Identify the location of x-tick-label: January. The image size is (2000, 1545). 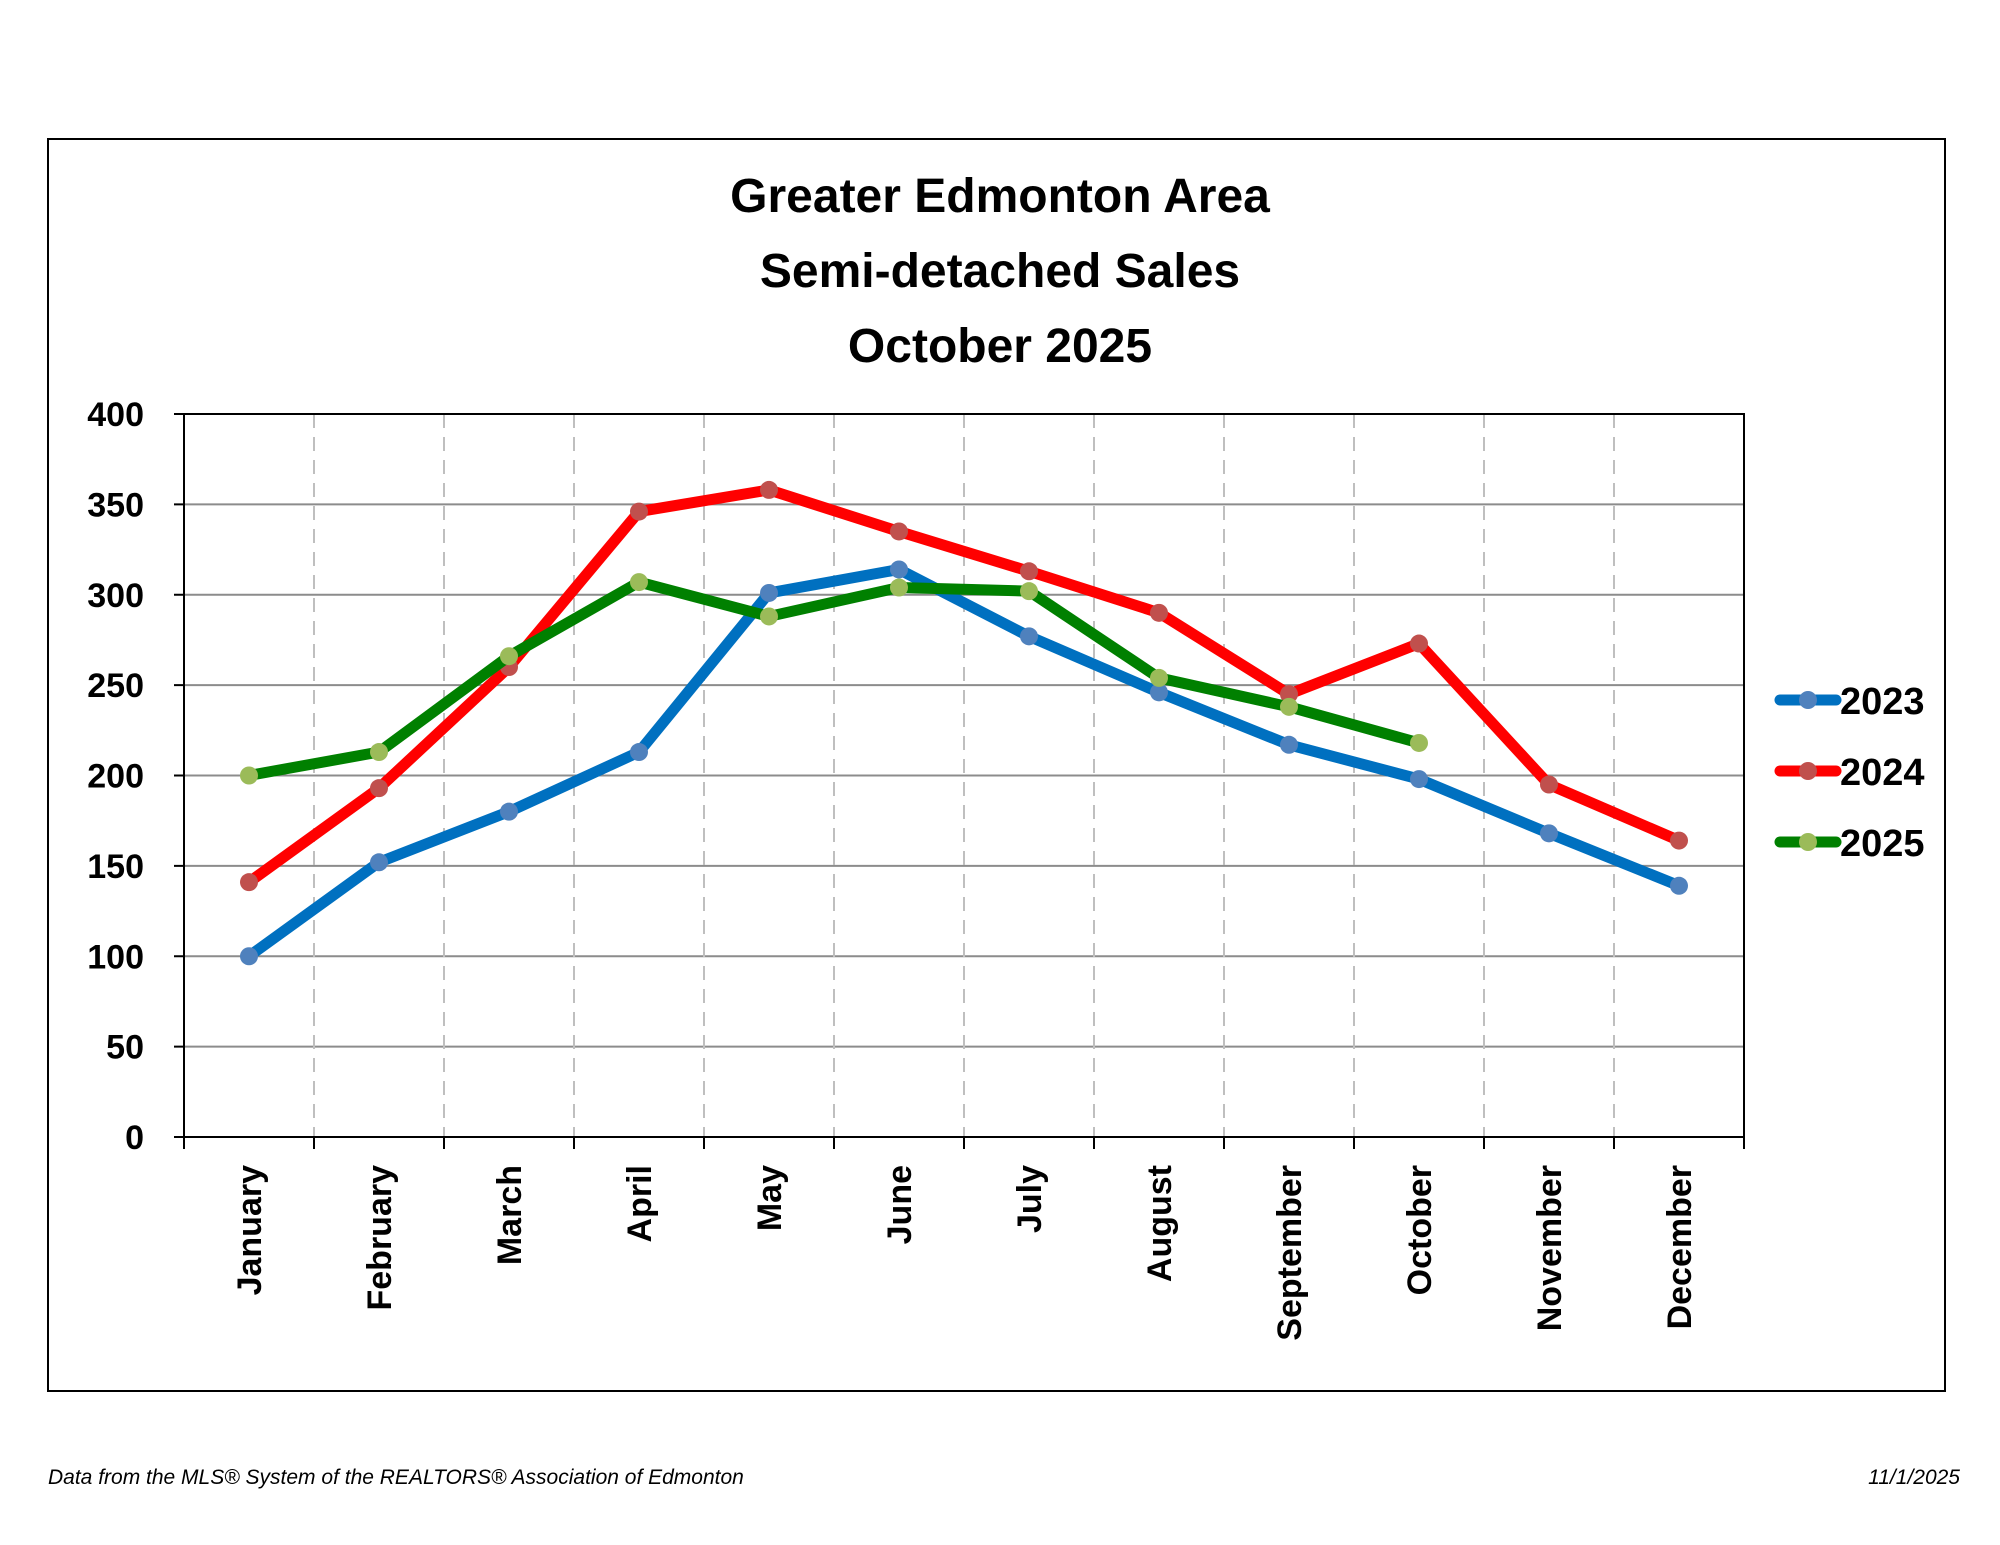
(250, 1230).